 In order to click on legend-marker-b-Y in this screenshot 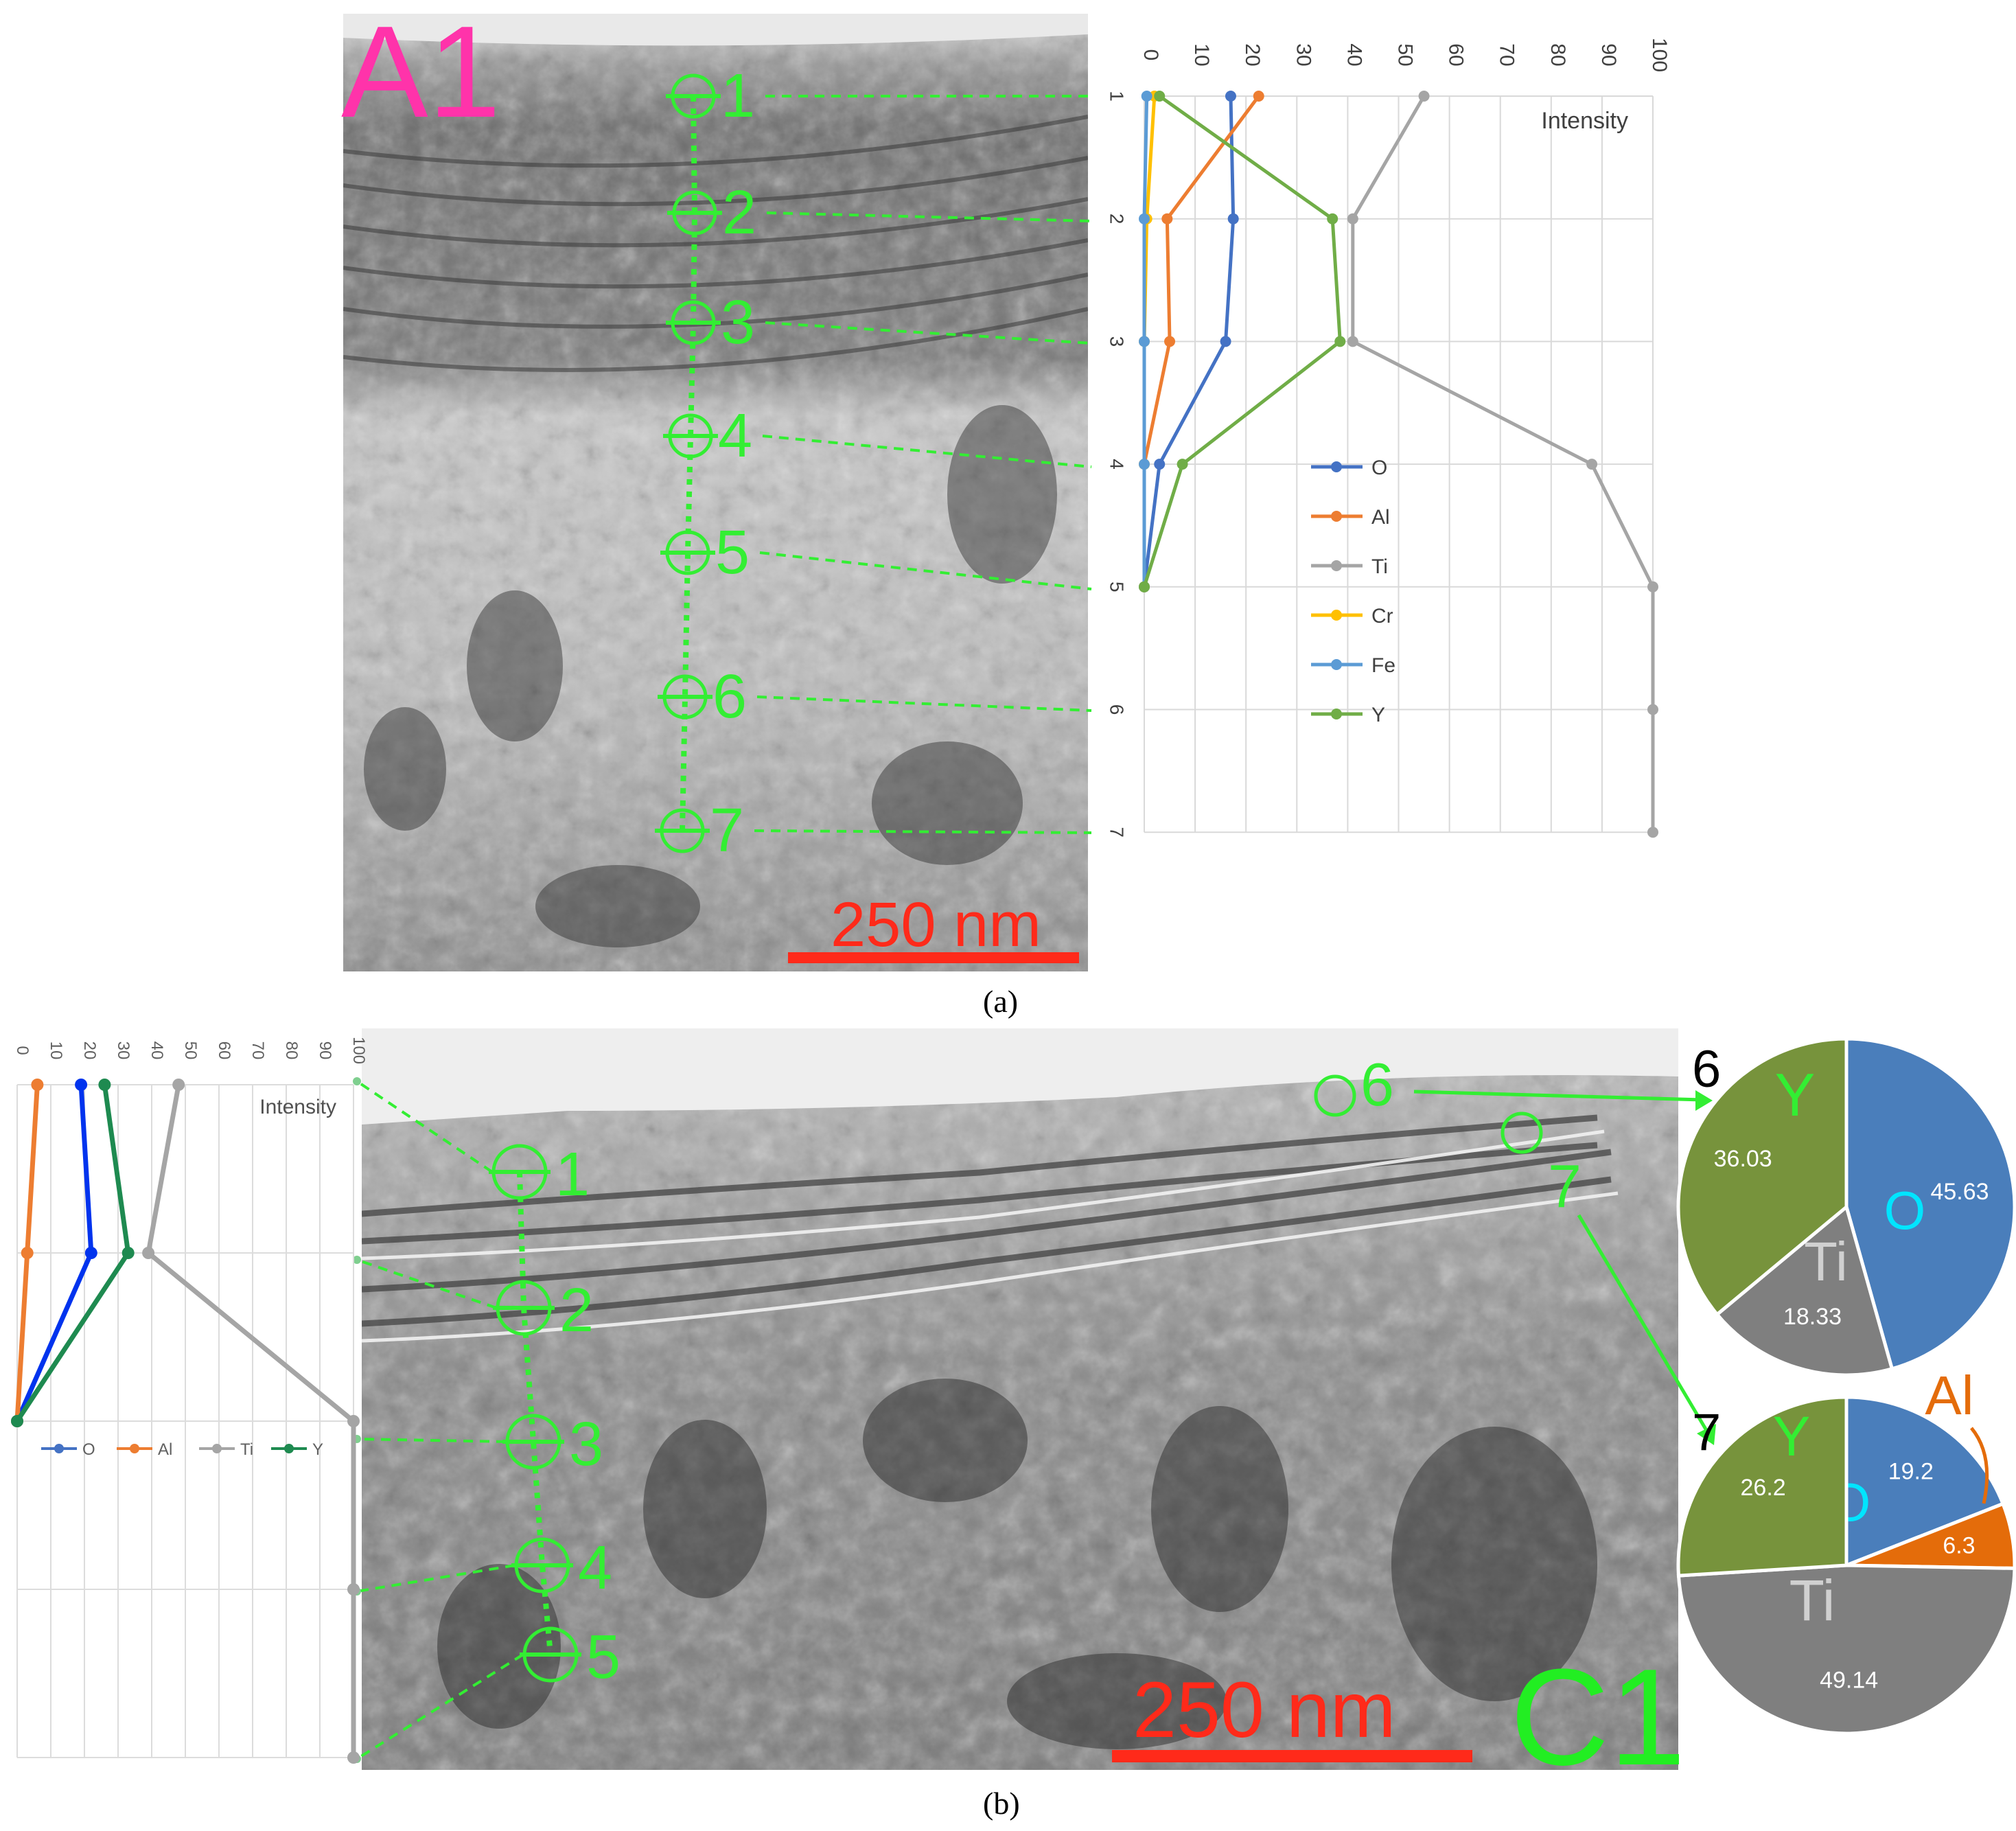, I will do `click(289, 1448)`.